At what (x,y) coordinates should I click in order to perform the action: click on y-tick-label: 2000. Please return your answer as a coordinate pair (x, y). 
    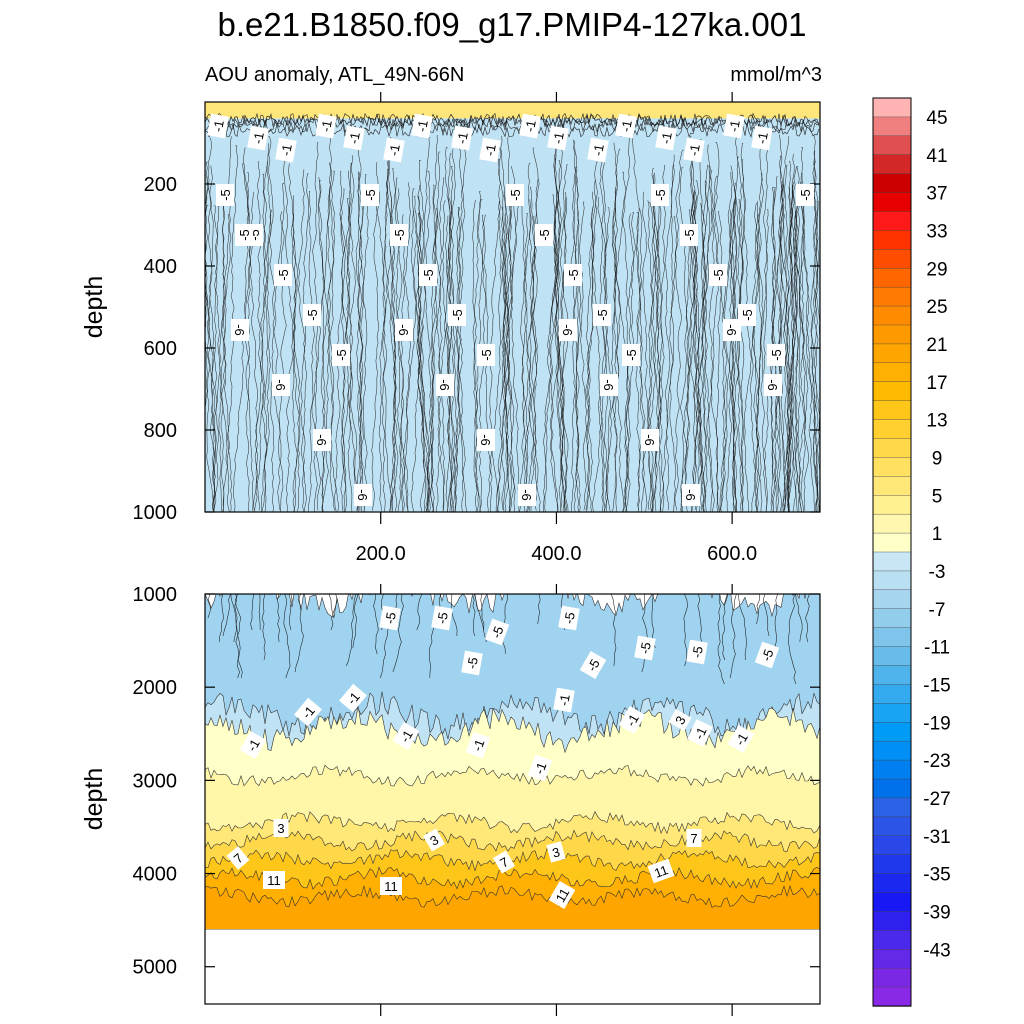
    Looking at the image, I should click on (155, 688).